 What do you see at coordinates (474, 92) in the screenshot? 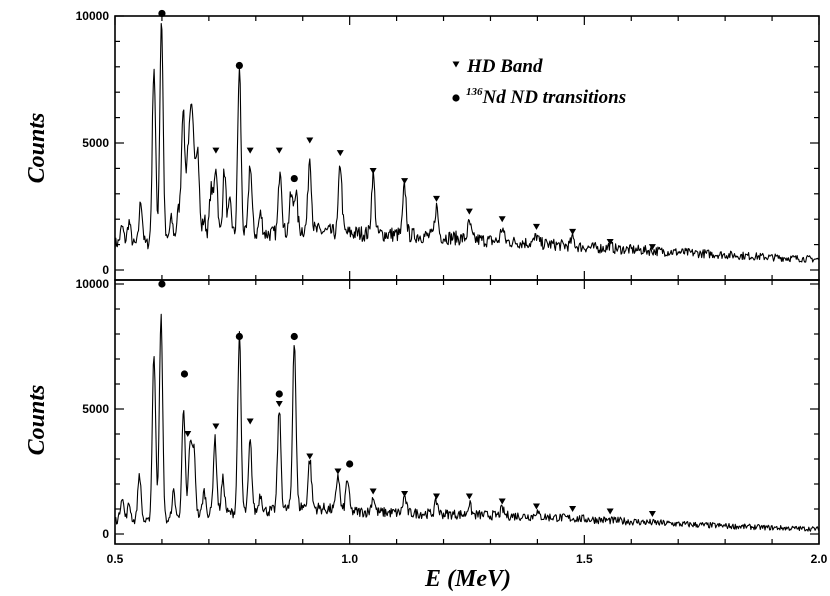
I see `legend-nd-superscript: 136` at bounding box center [474, 92].